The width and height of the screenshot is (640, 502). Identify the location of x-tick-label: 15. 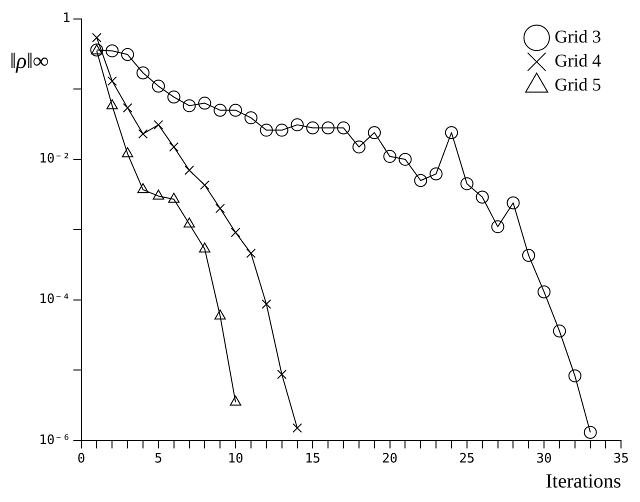
(312, 459).